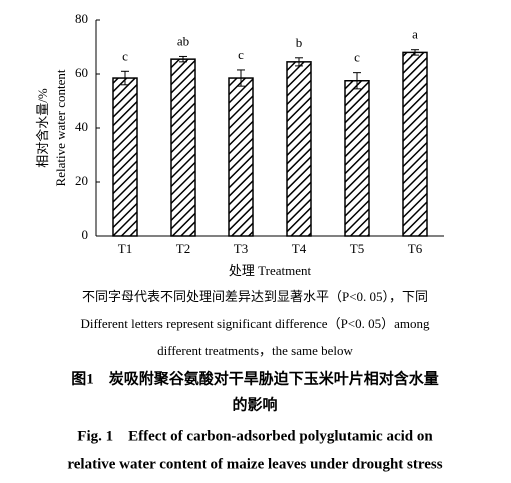 The width and height of the screenshot is (511, 483). What do you see at coordinates (299, 248) in the screenshot?
I see `x-tick-label: T4` at bounding box center [299, 248].